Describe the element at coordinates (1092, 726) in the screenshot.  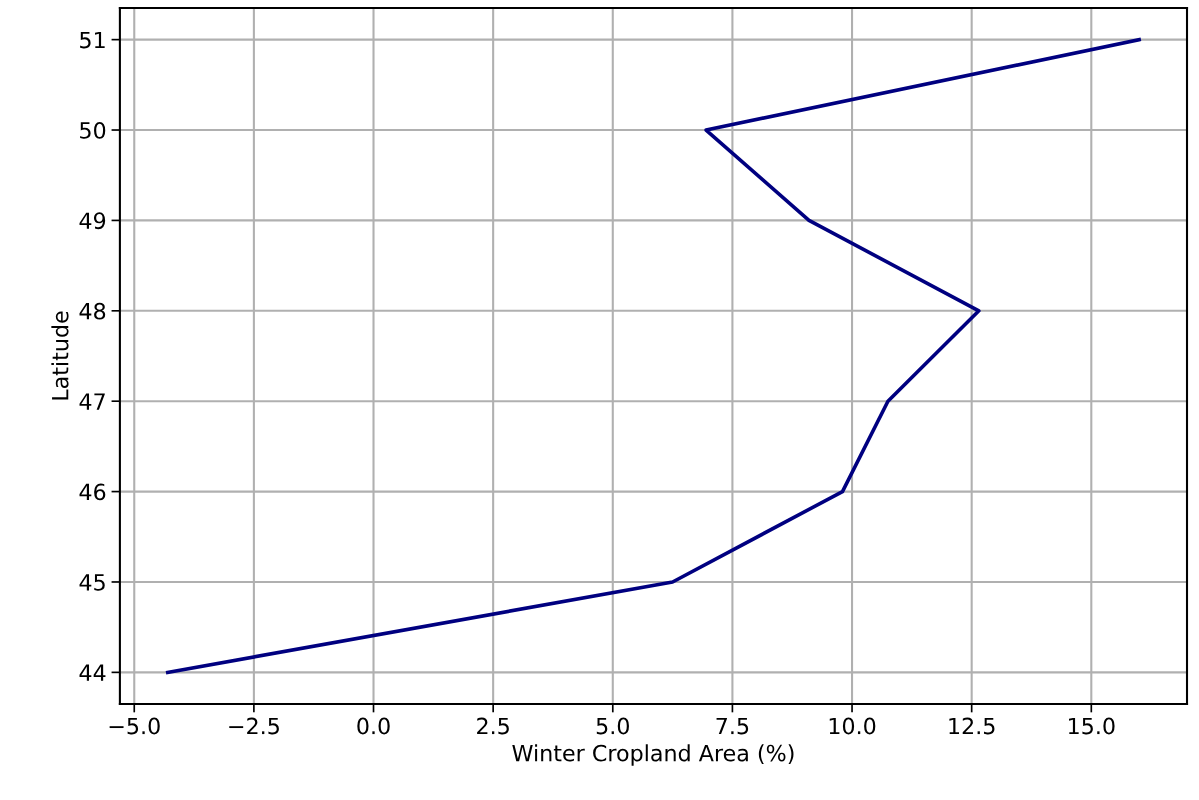
I see `x-tick-label: 15.0` at that location.